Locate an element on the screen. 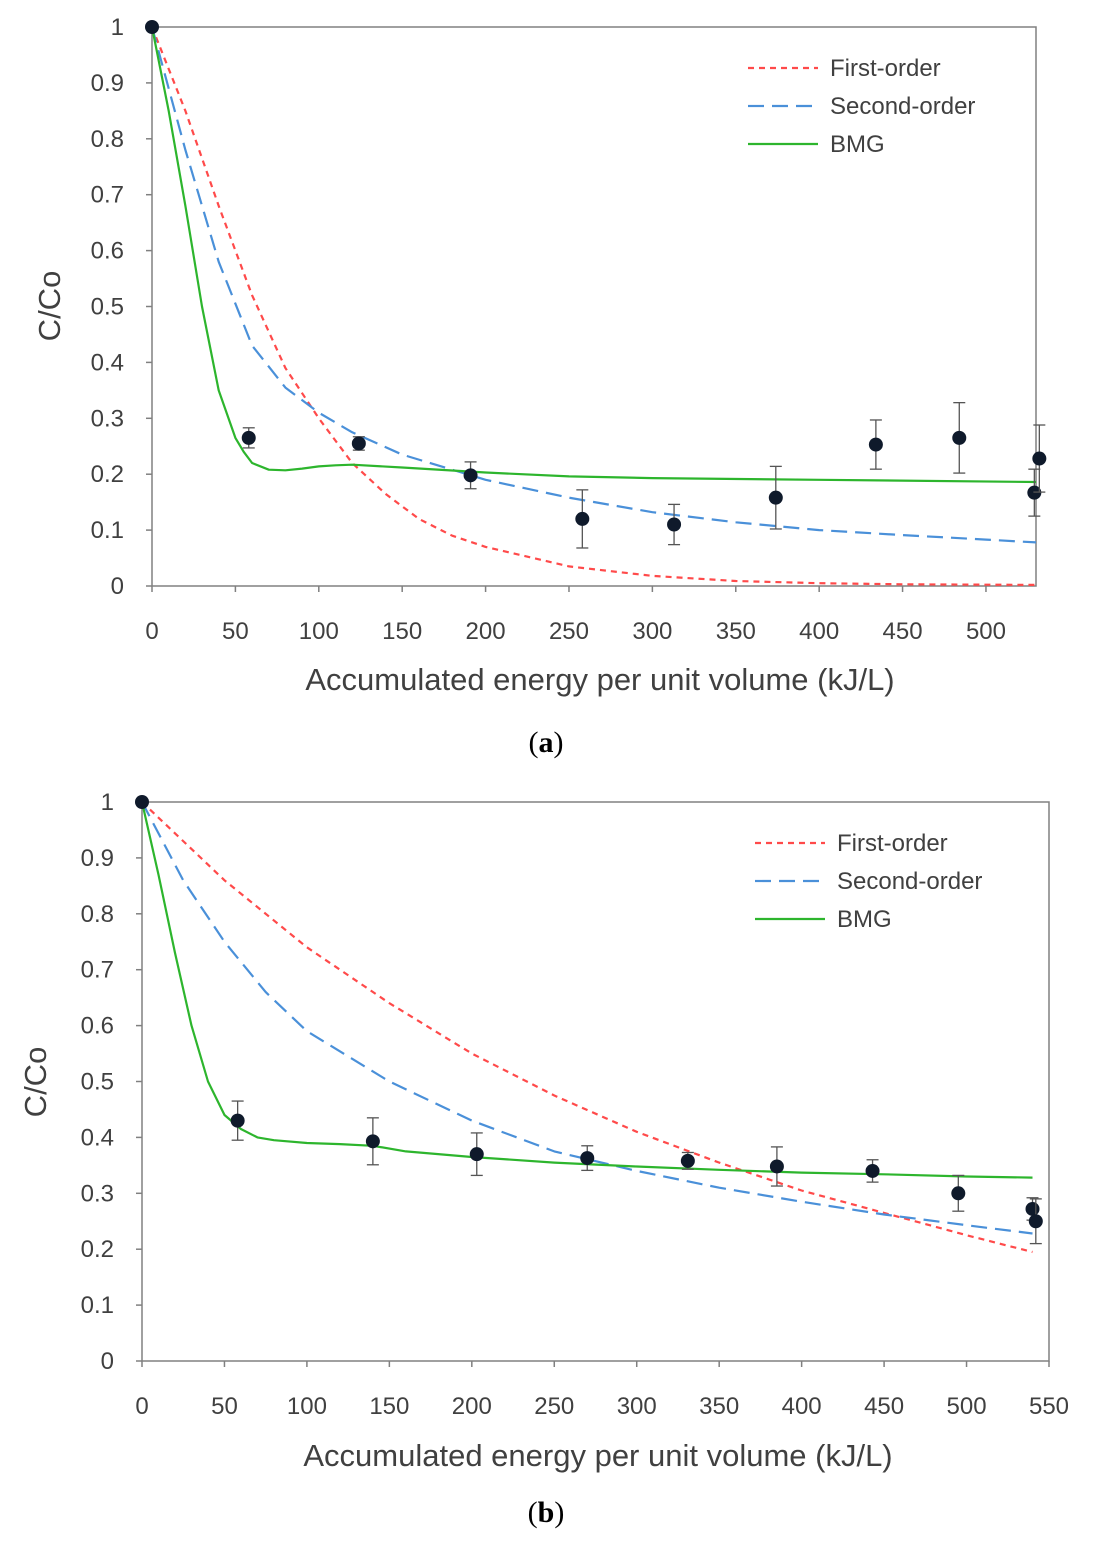 The image size is (1106, 1548). x-tick-label-b: 500 is located at coordinates (967, 1406).